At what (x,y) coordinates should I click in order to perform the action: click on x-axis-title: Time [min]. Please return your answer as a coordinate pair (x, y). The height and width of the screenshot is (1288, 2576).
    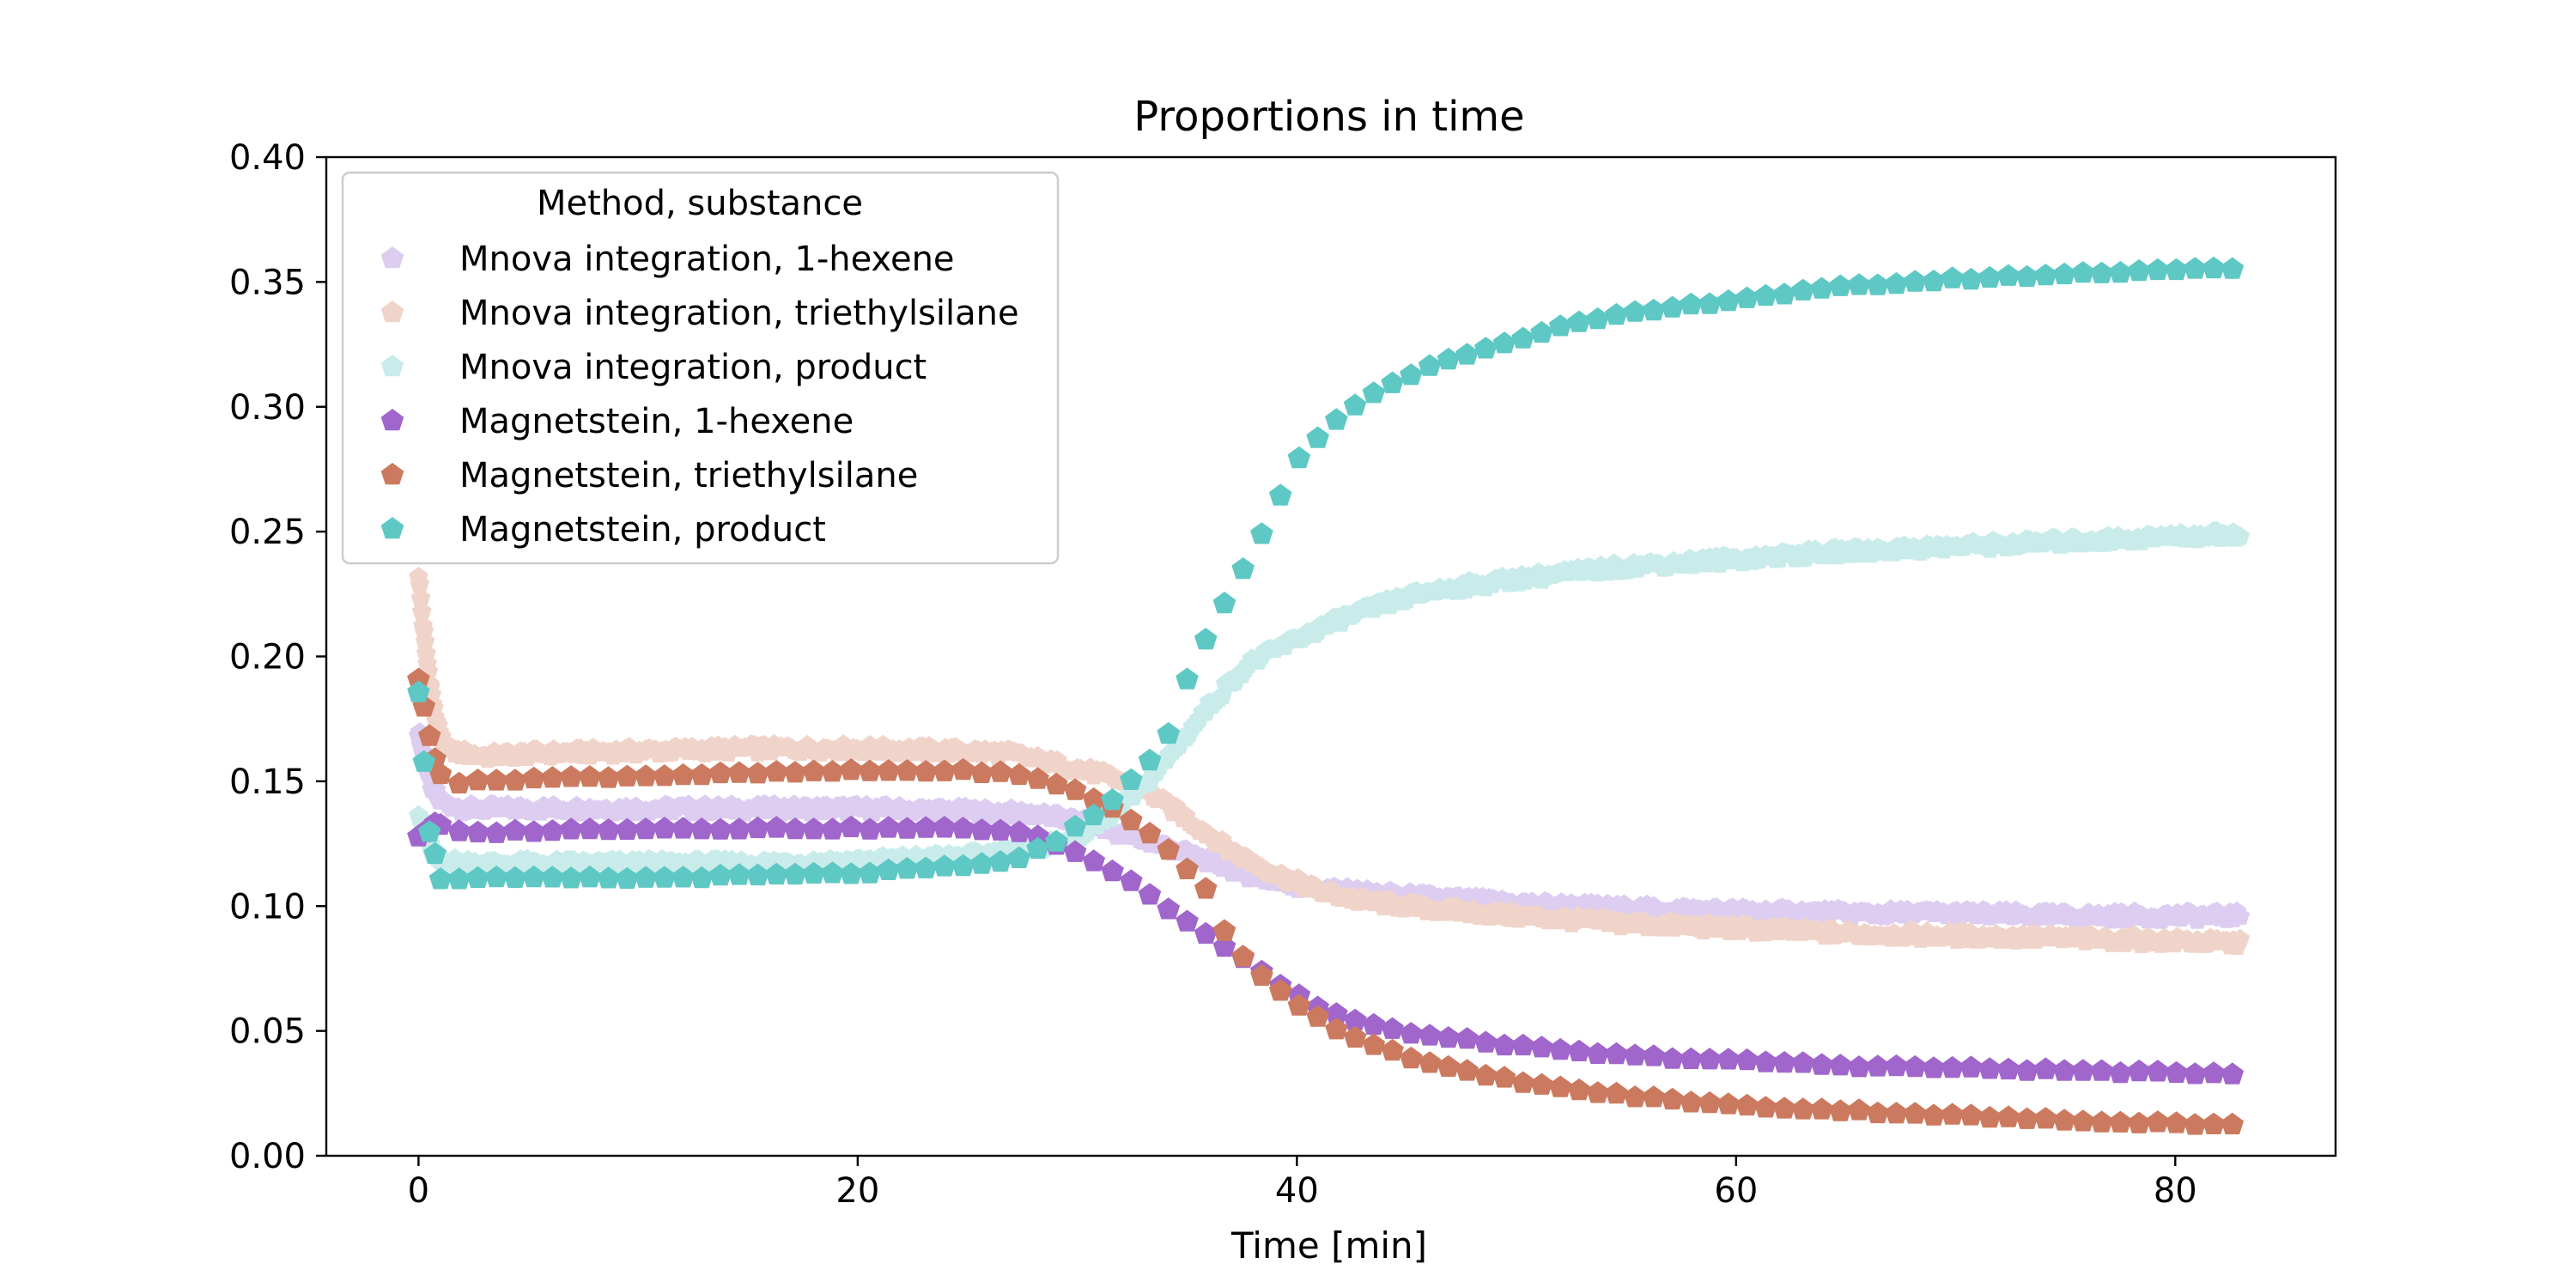
    Looking at the image, I should click on (1328, 1246).